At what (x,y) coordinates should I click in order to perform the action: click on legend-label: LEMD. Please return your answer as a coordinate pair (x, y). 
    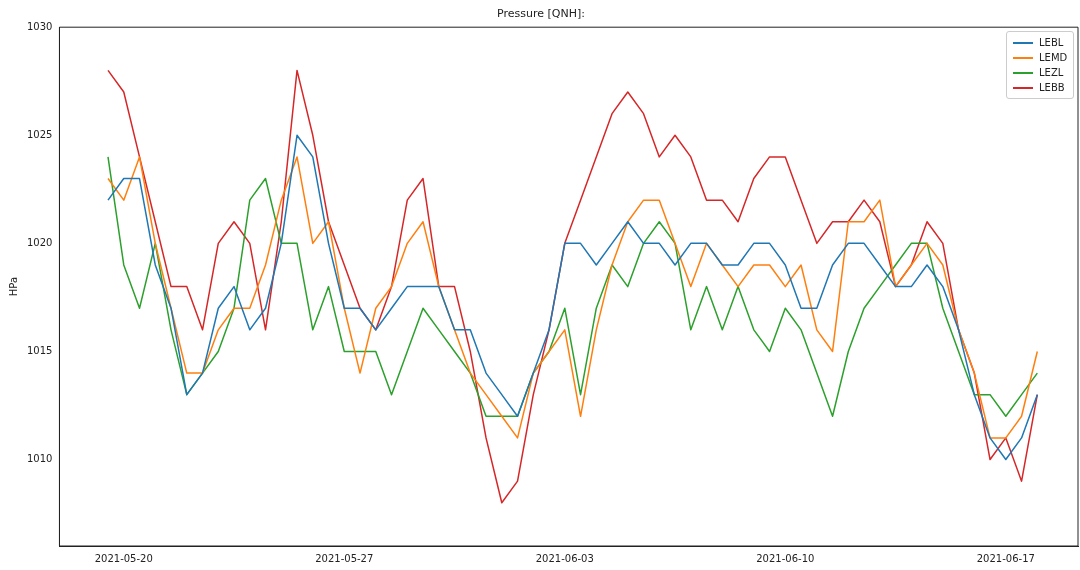
    Looking at the image, I should click on (1053, 58).